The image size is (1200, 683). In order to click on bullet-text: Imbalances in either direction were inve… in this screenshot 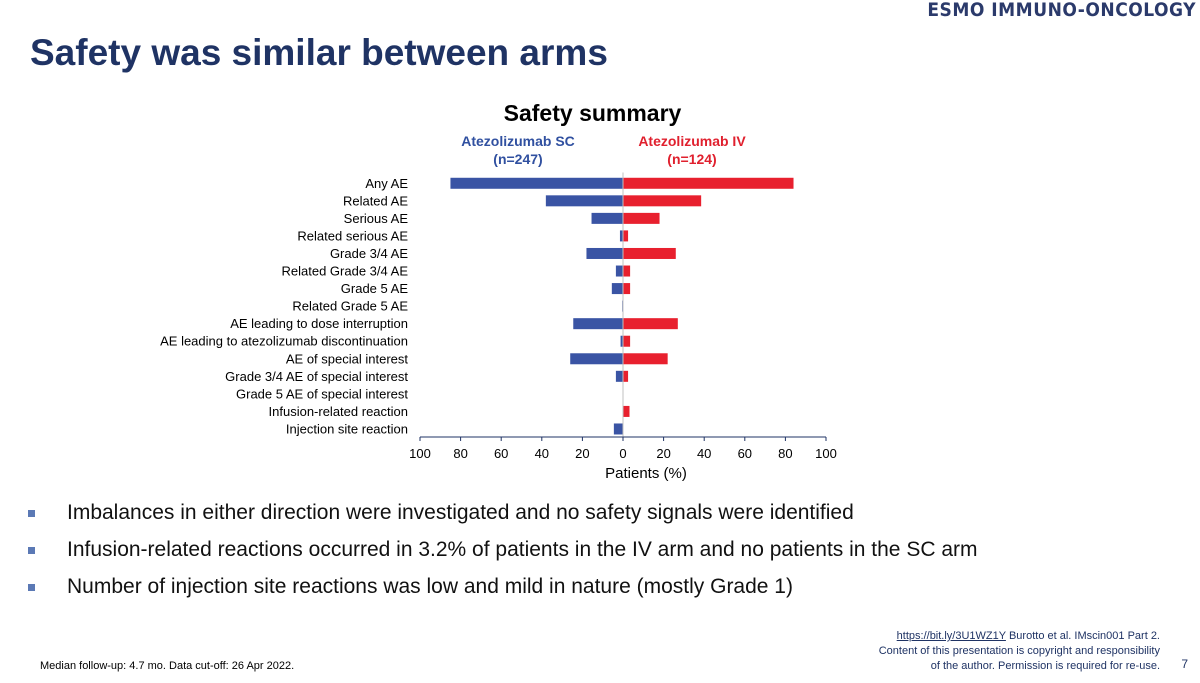, I will do `click(460, 512)`.